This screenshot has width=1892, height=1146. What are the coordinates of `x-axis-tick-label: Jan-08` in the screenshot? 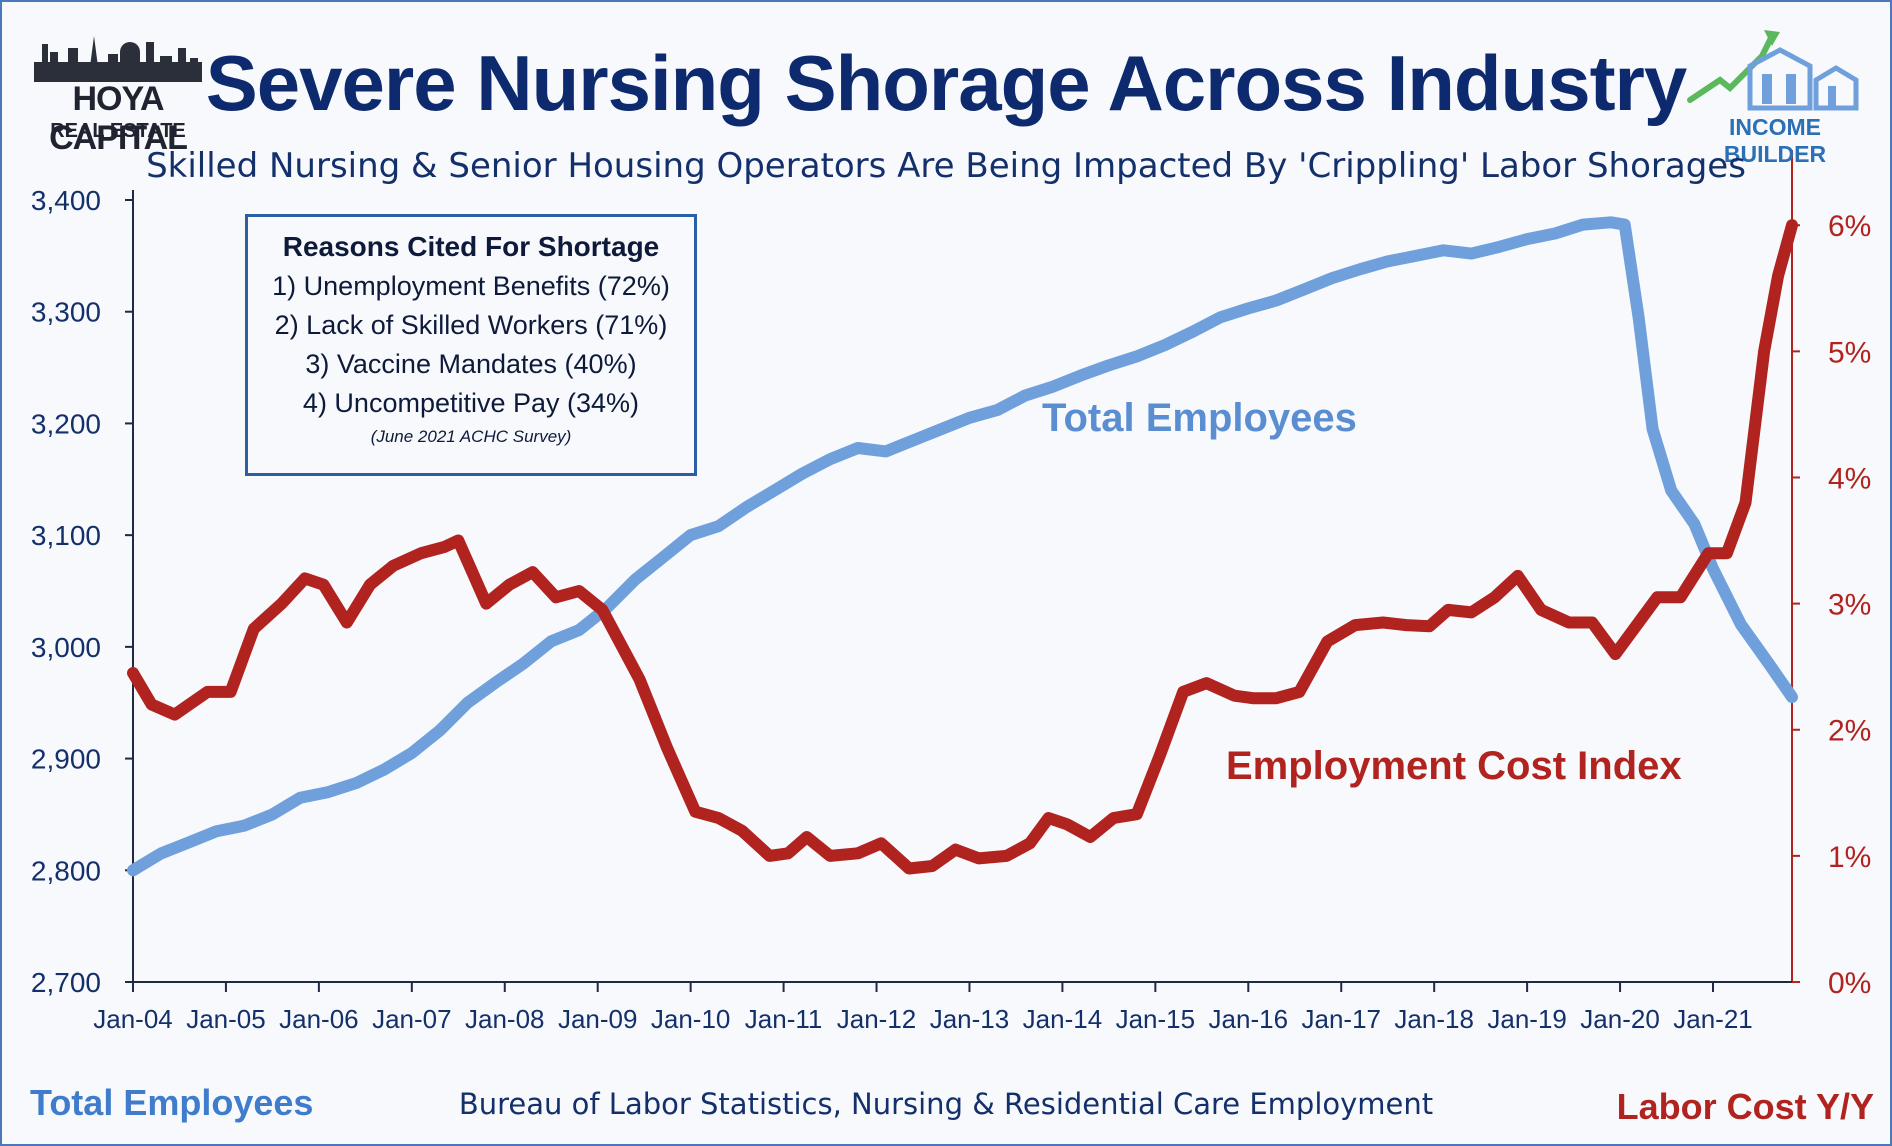 It's located at (505, 1019).